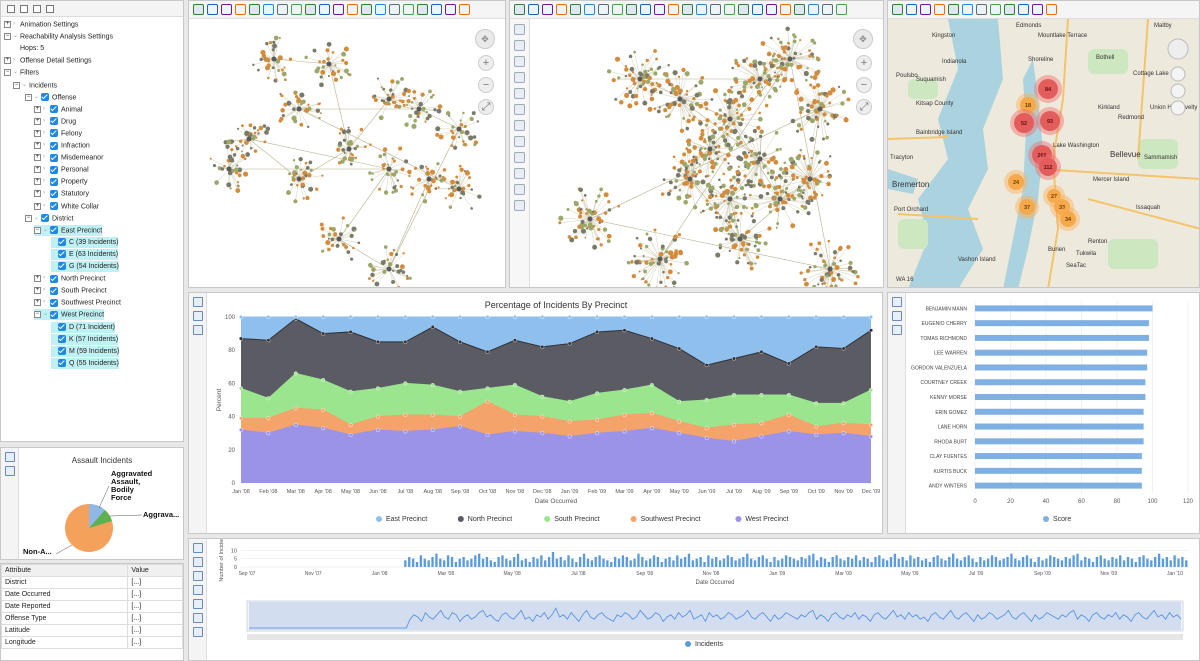  What do you see at coordinates (92, 642) in the screenshot?
I see `table-row: Longitude [...]` at bounding box center [92, 642].